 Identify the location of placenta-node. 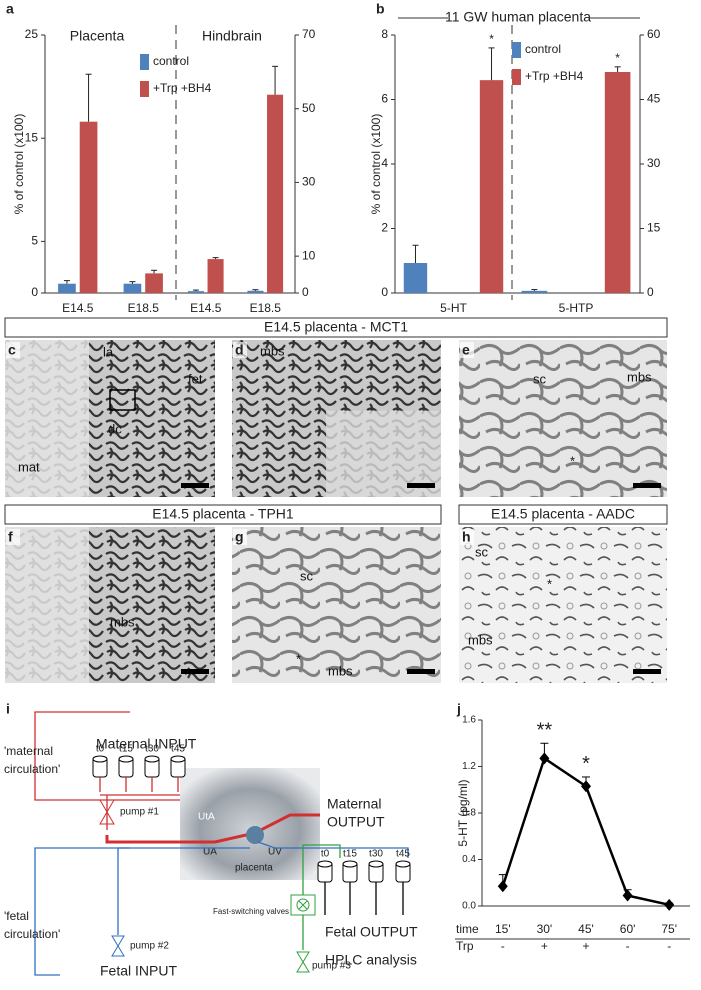
(255, 835).